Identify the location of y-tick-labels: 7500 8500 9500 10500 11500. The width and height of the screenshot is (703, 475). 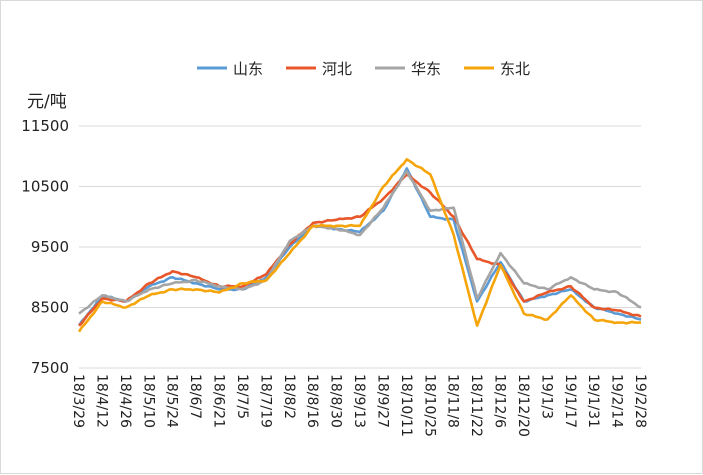
(45, 247).